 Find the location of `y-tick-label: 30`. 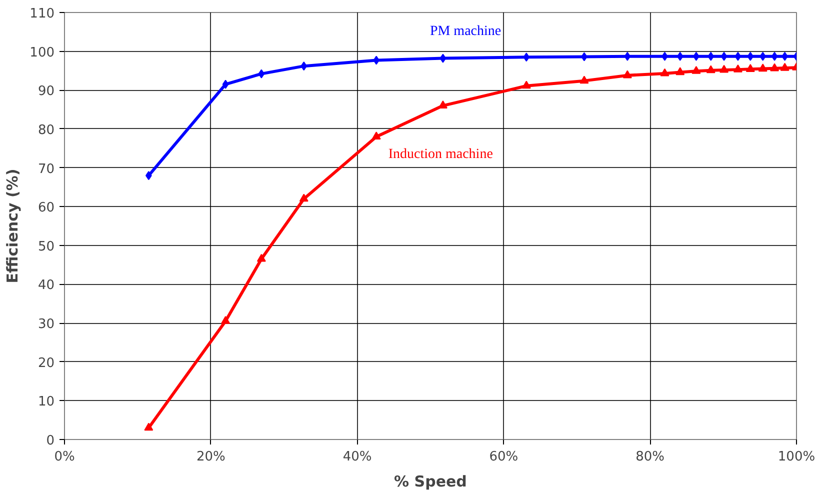

y-tick-label: 30 is located at coordinates (46, 324).